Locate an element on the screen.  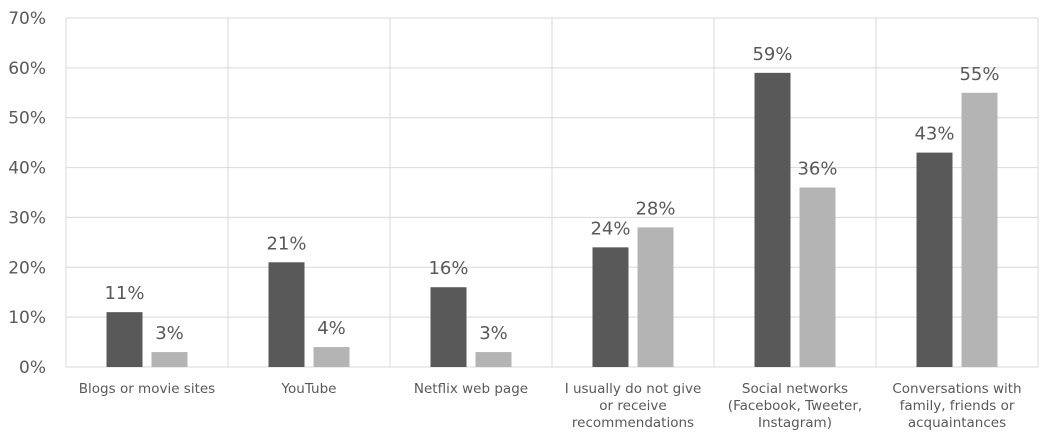
data-label: 55% is located at coordinates (979, 74).